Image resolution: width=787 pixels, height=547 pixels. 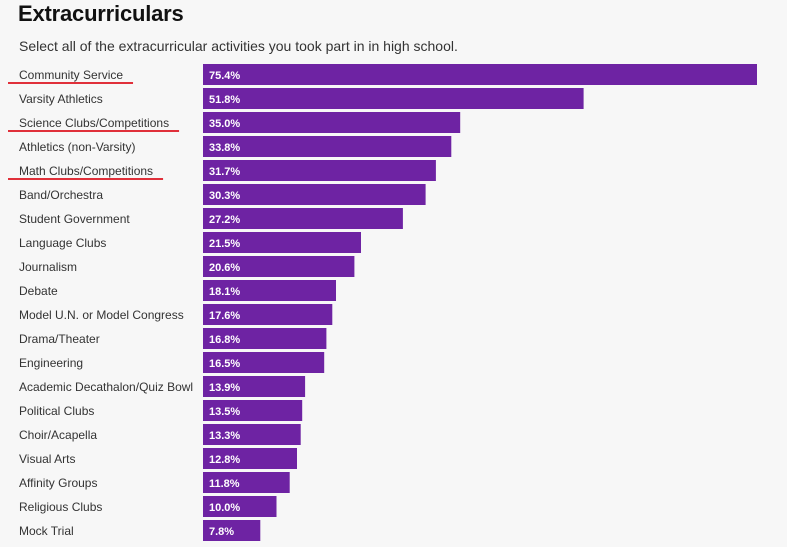 I want to click on value-label-religious-clubs: 10.0%, so click(x=224, y=508).